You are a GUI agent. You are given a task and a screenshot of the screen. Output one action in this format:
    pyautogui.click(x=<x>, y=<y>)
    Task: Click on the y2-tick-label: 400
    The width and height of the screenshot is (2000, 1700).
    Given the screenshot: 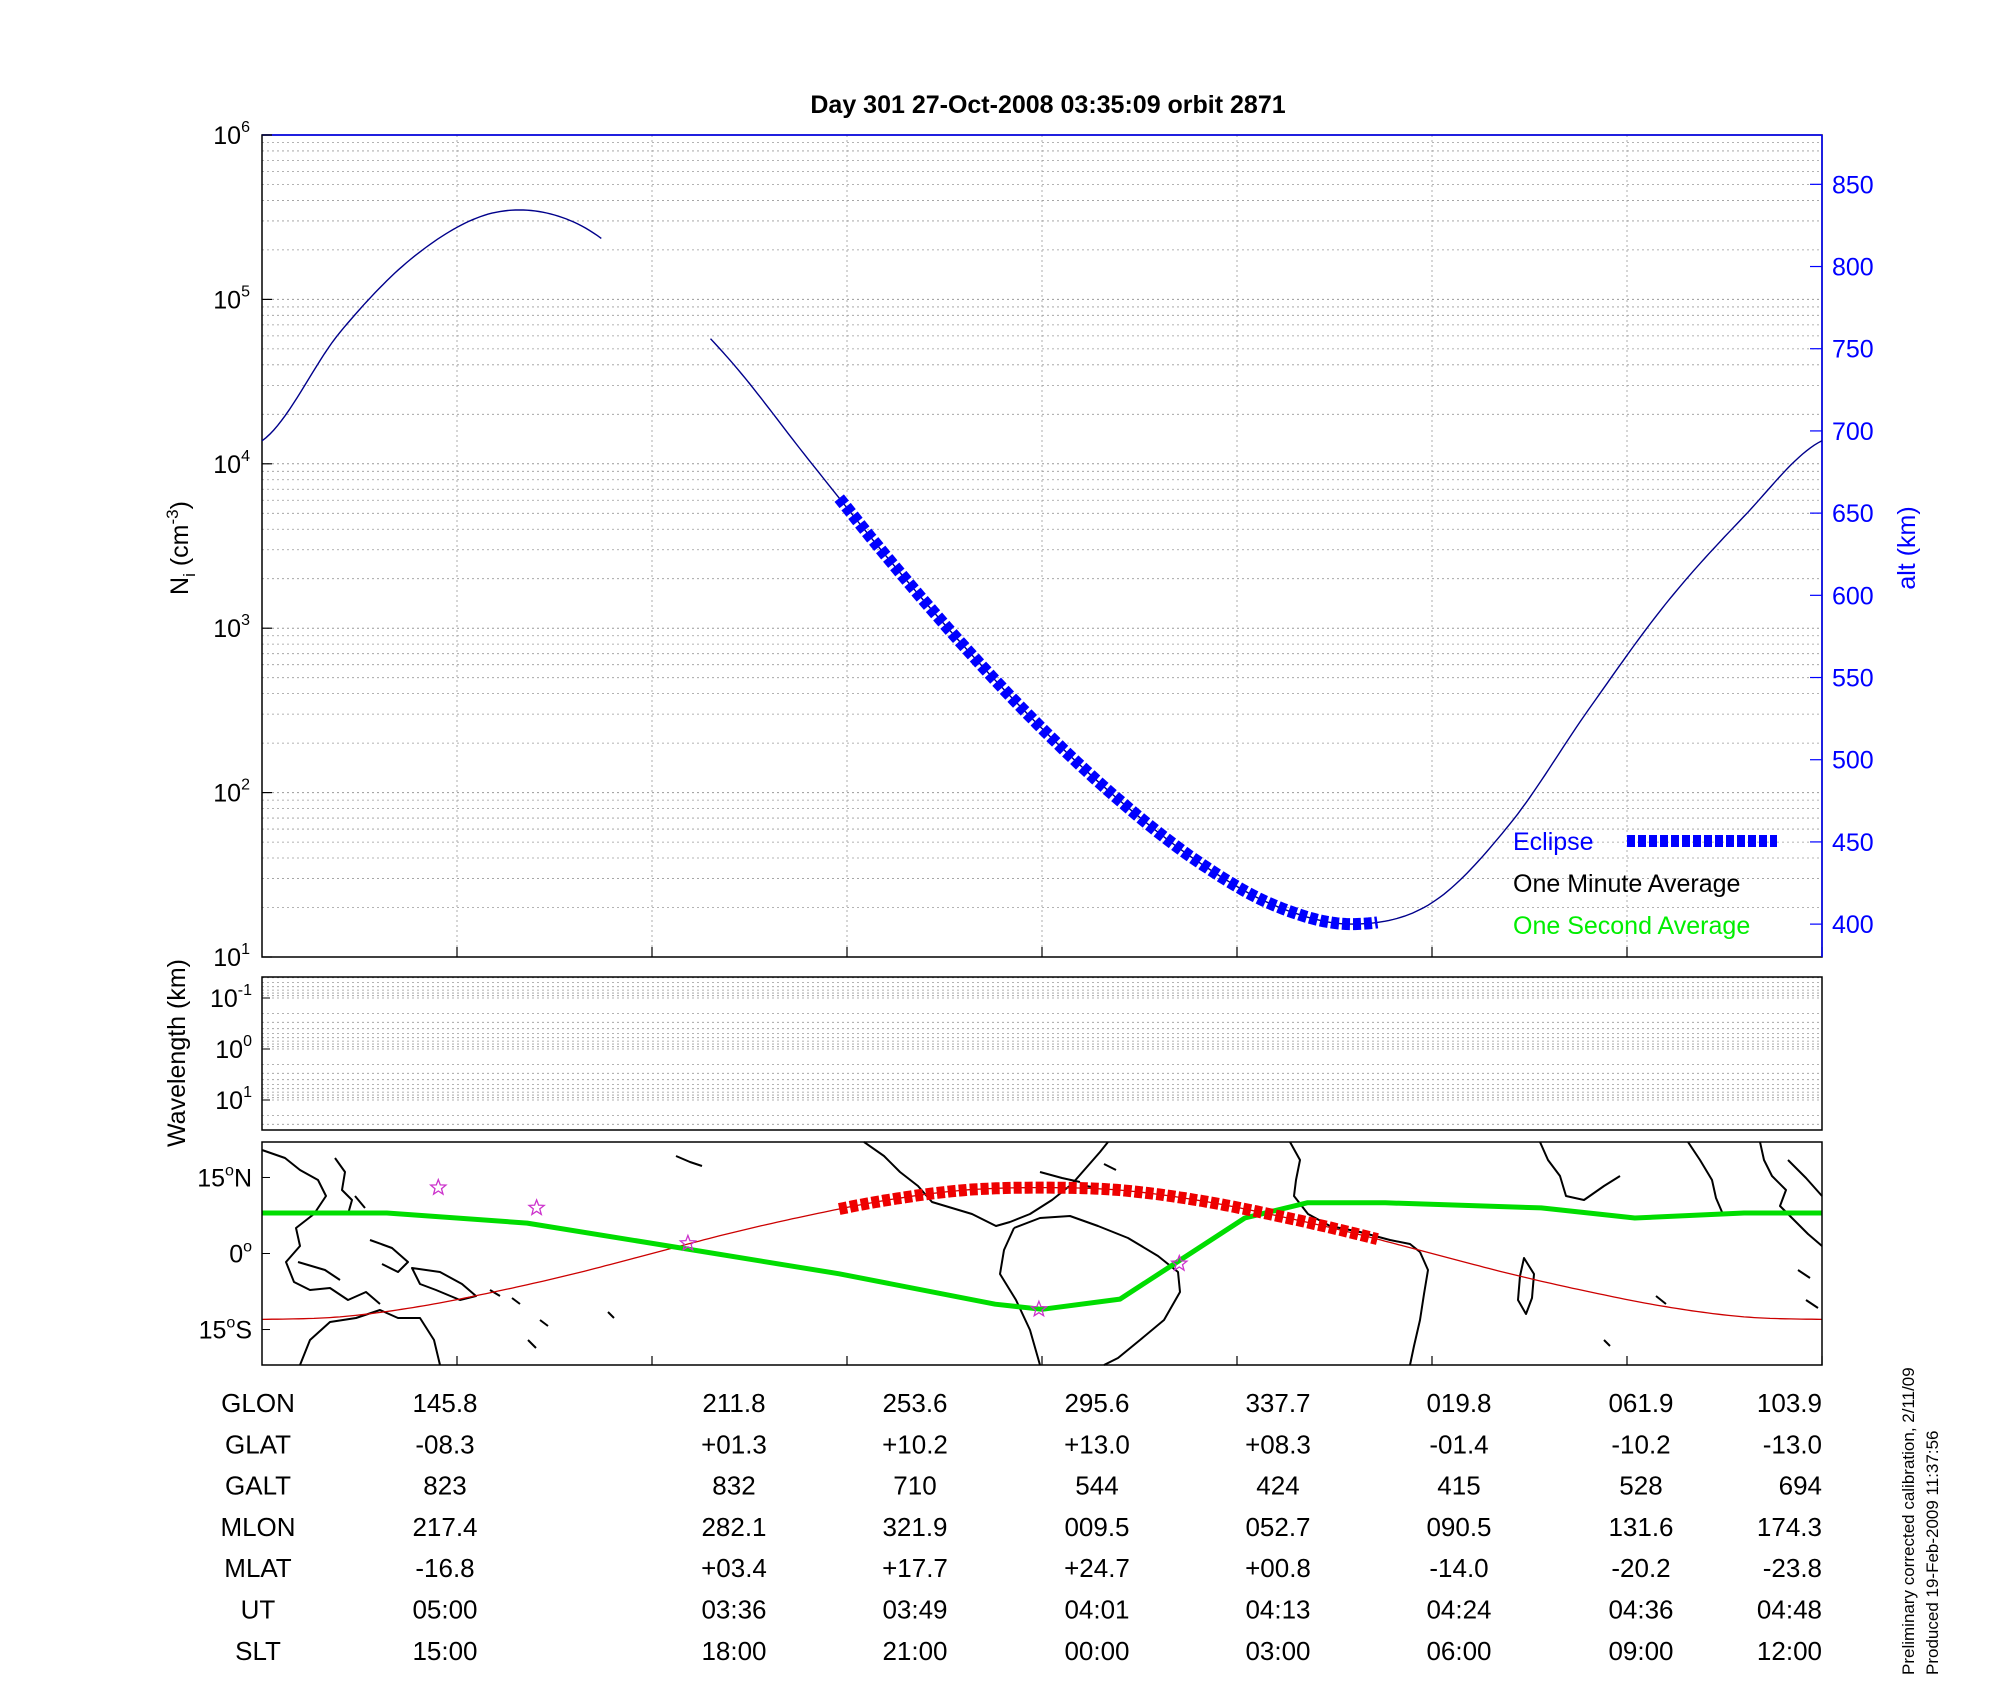 What is the action you would take?
    pyautogui.click(x=1853, y=925)
    